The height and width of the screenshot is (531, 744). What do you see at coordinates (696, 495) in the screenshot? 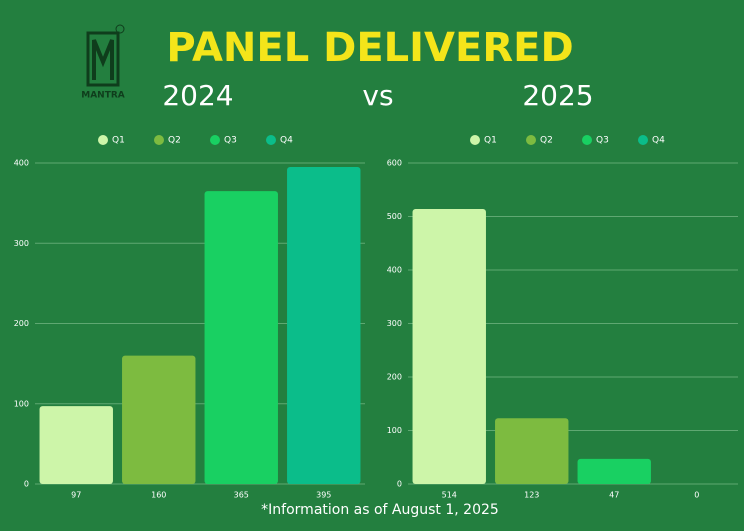
I see `value-label: 0` at bounding box center [696, 495].